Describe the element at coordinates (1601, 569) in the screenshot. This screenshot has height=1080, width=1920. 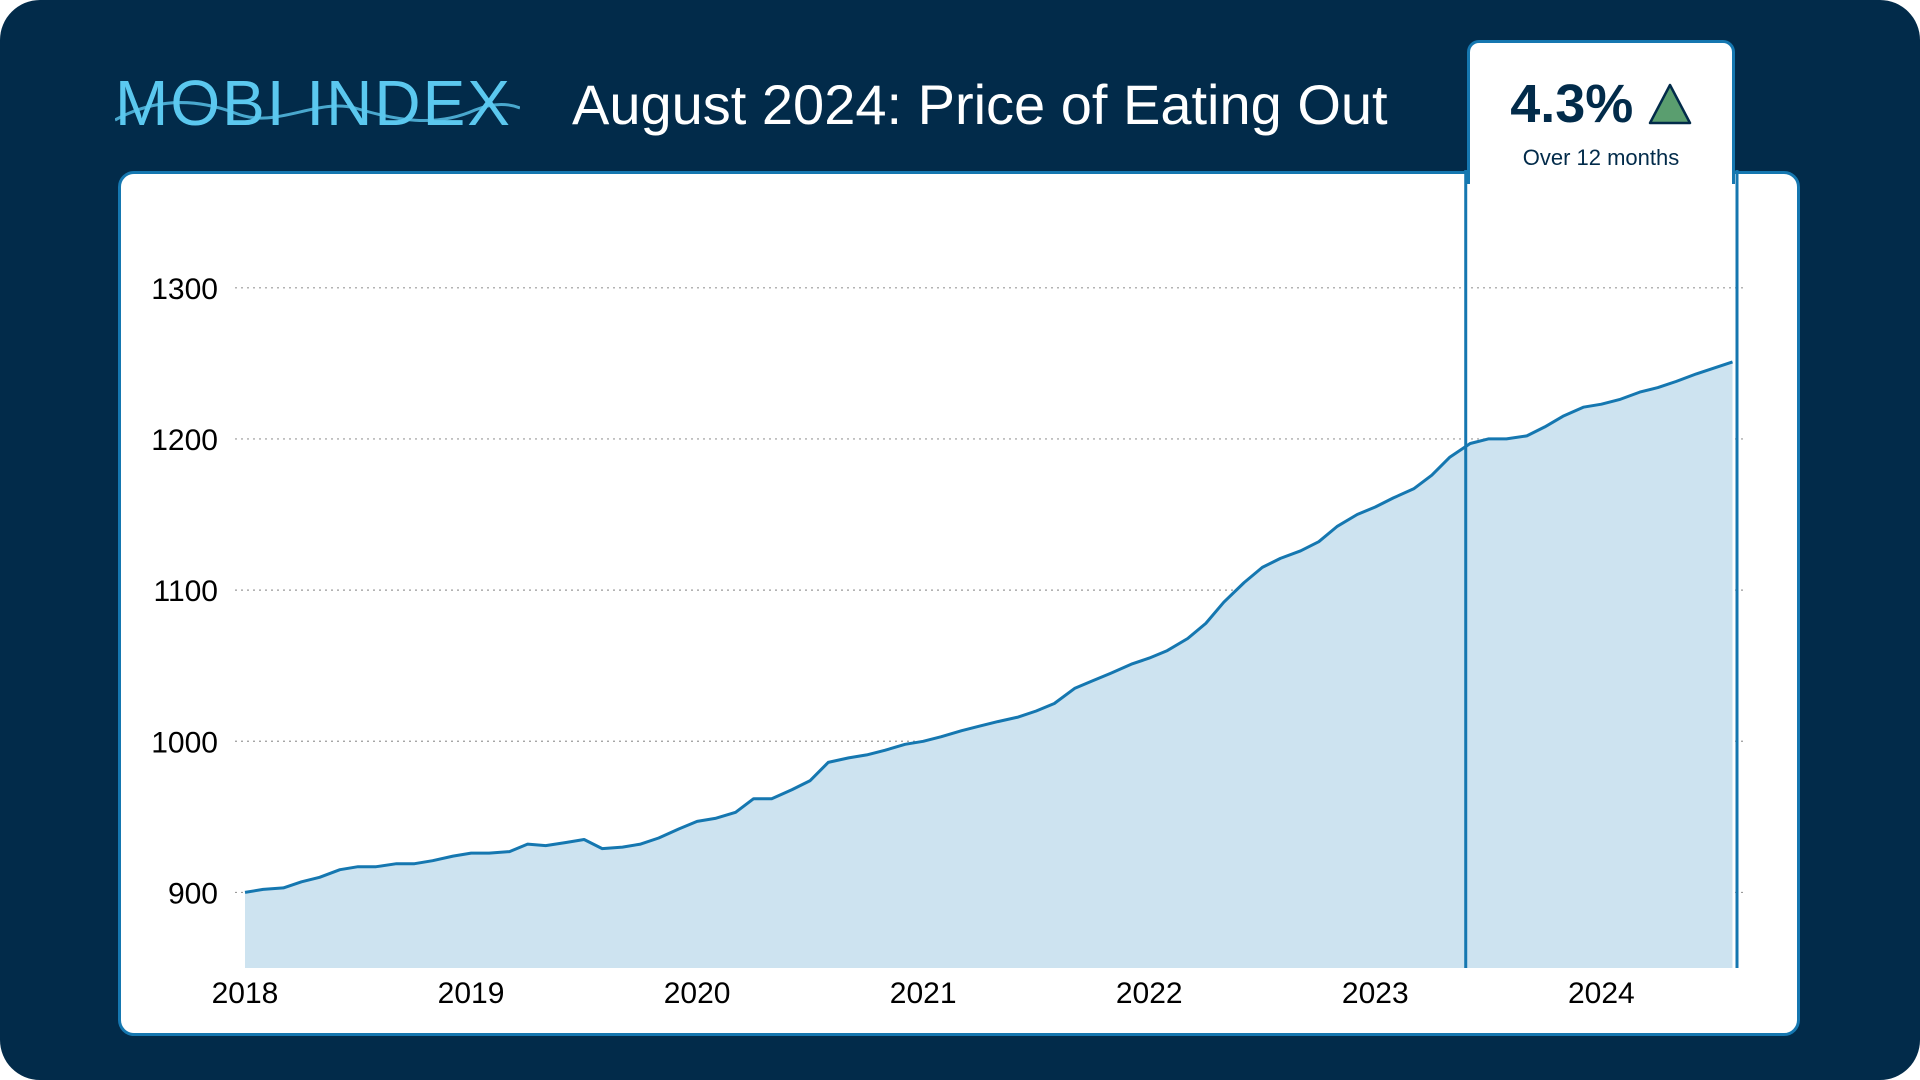
I see `highlight-window` at that location.